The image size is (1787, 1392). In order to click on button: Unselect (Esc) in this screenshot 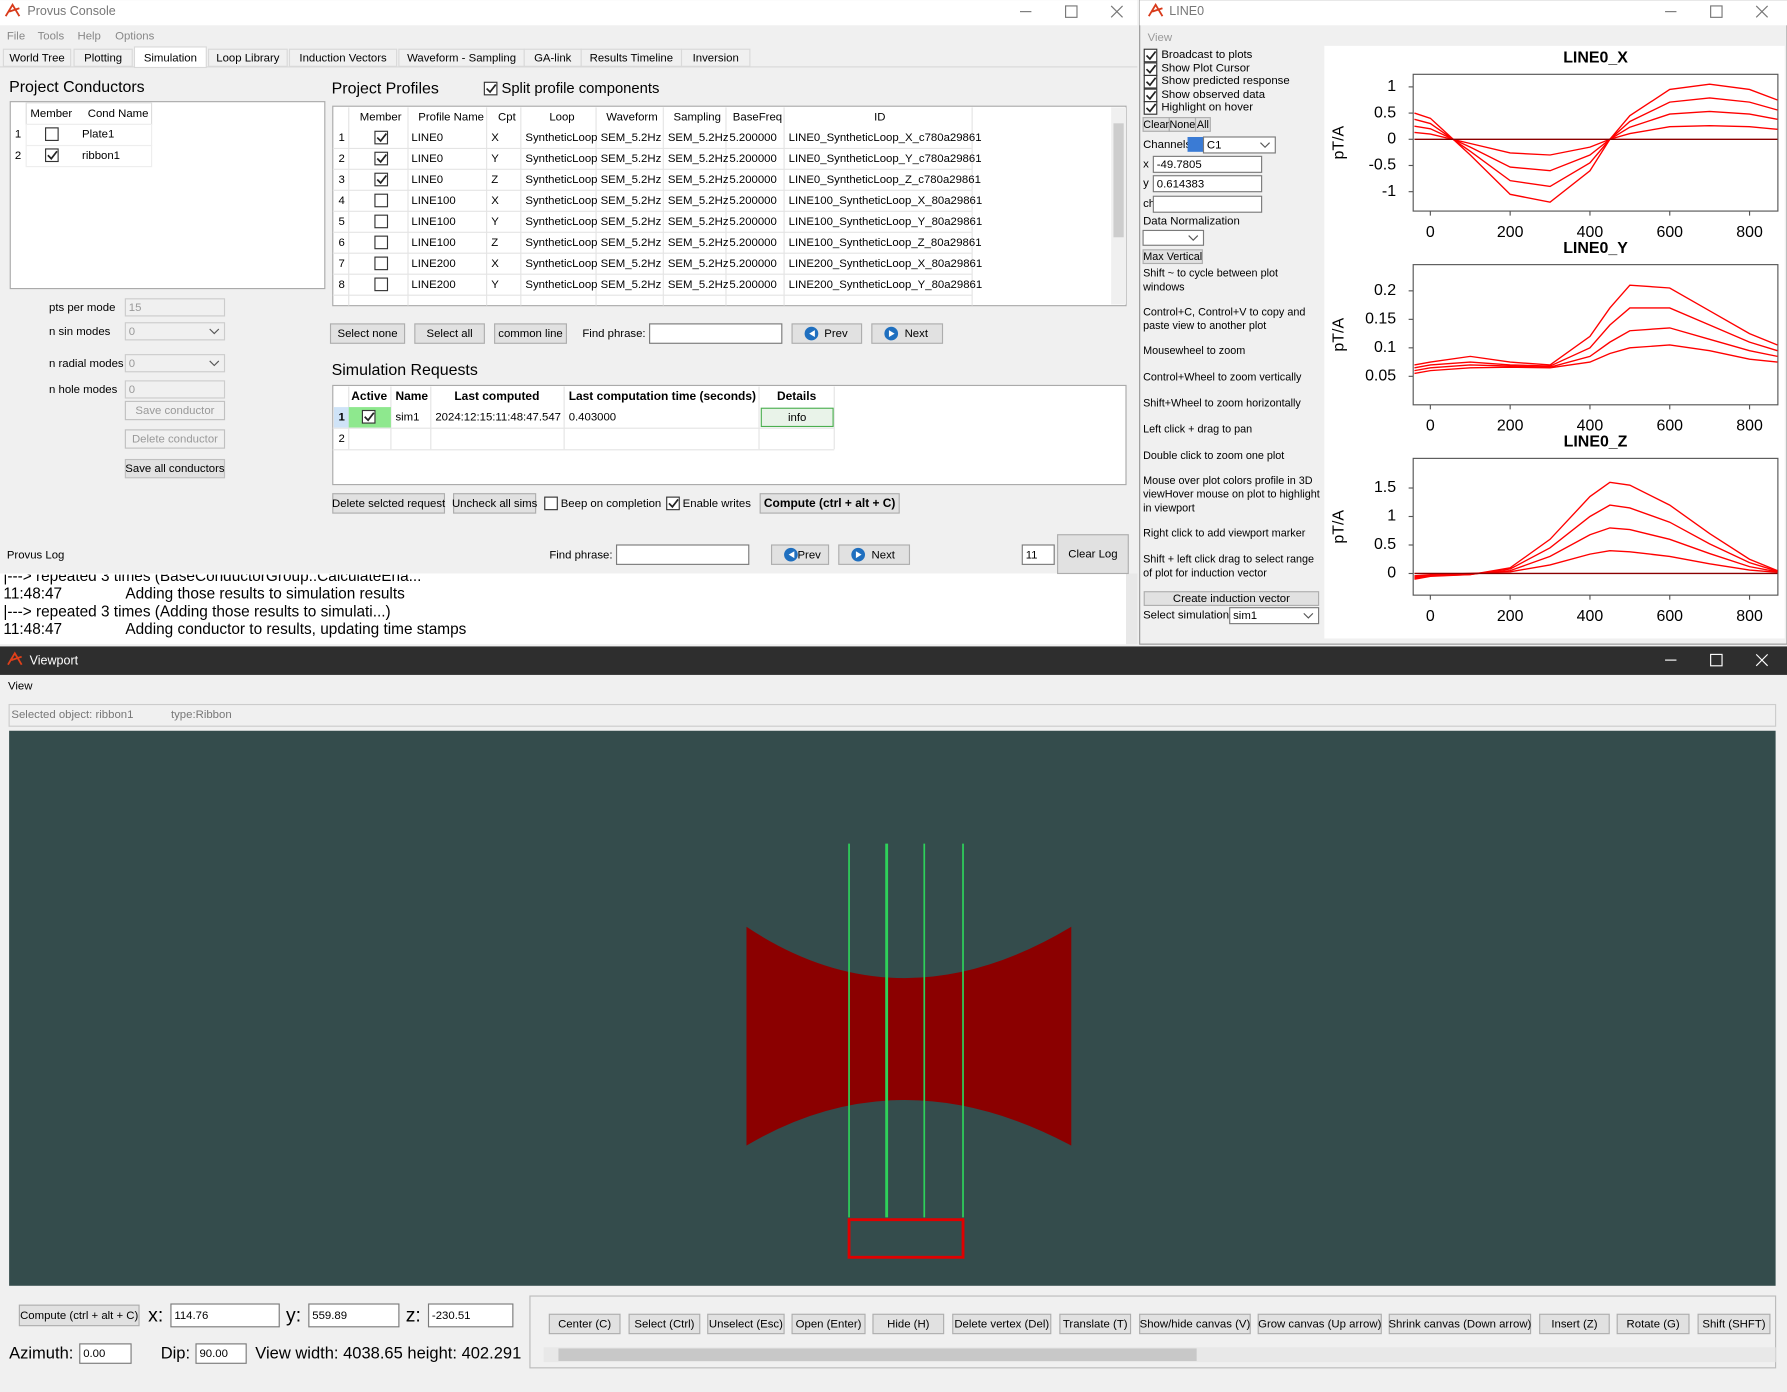, I will do `click(746, 1325)`.